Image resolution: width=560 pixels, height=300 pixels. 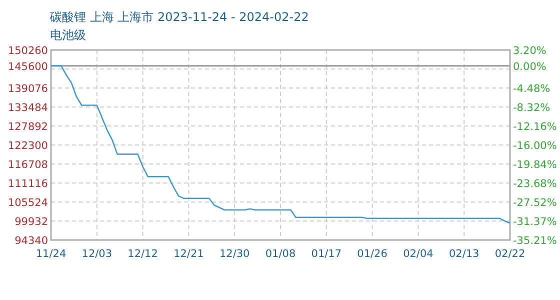 What do you see at coordinates (51, 254) in the screenshot?
I see `x-tick-label: 11/24` at bounding box center [51, 254].